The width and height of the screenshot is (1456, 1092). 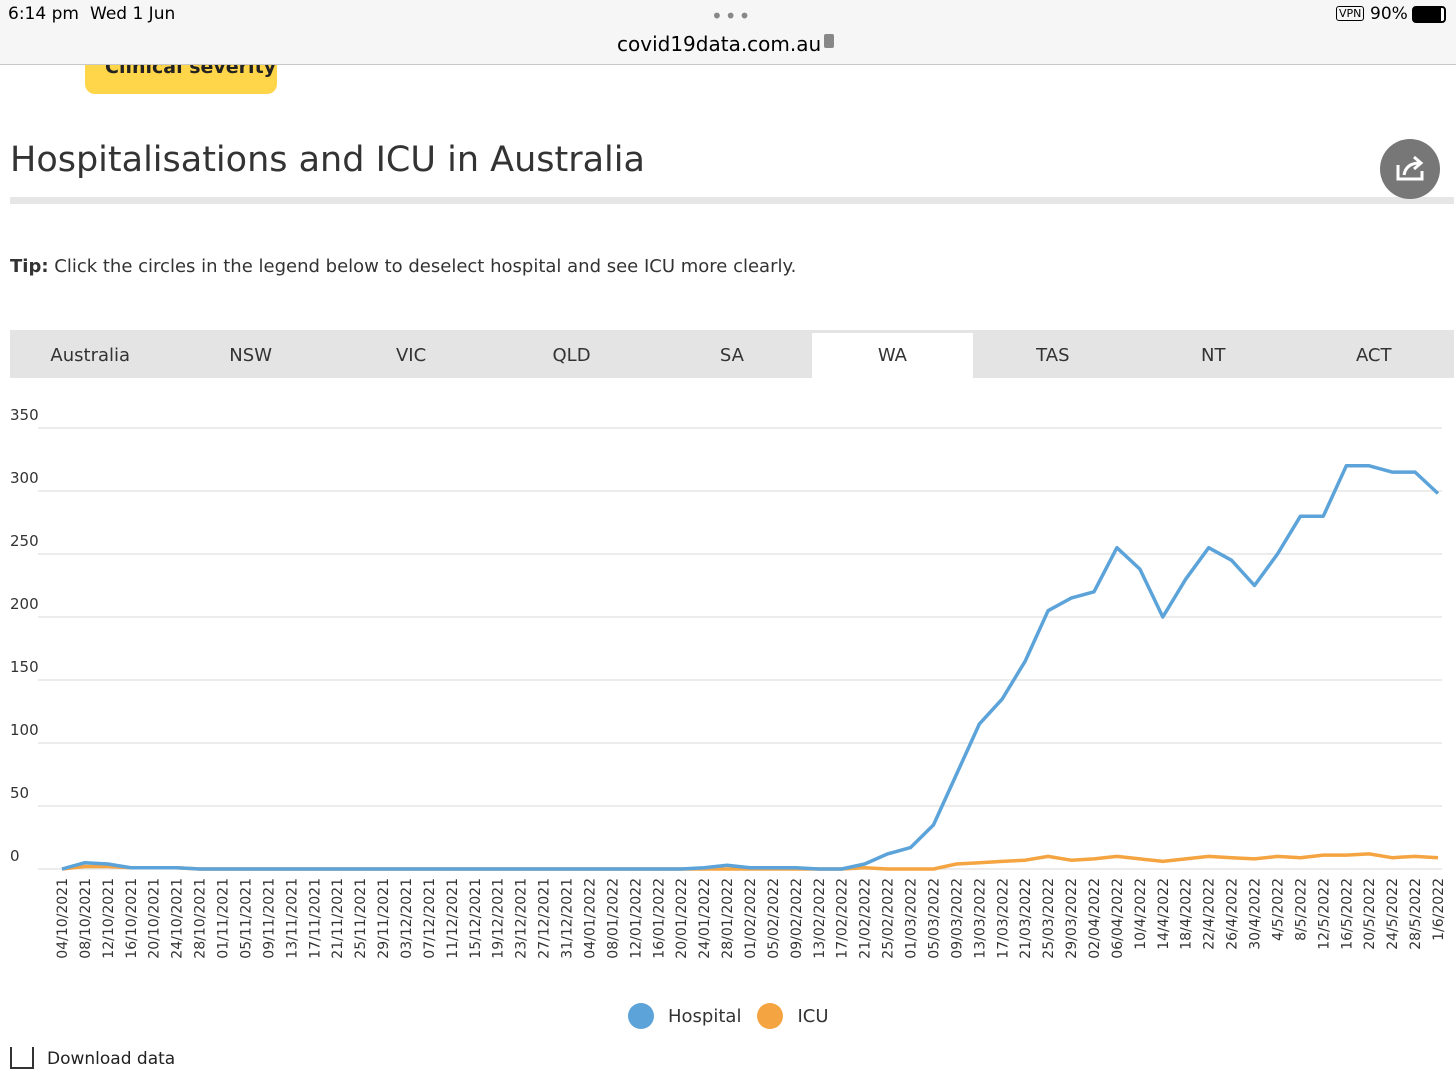 I want to click on x-tick-label: 09/02/2022, so click(x=797, y=918).